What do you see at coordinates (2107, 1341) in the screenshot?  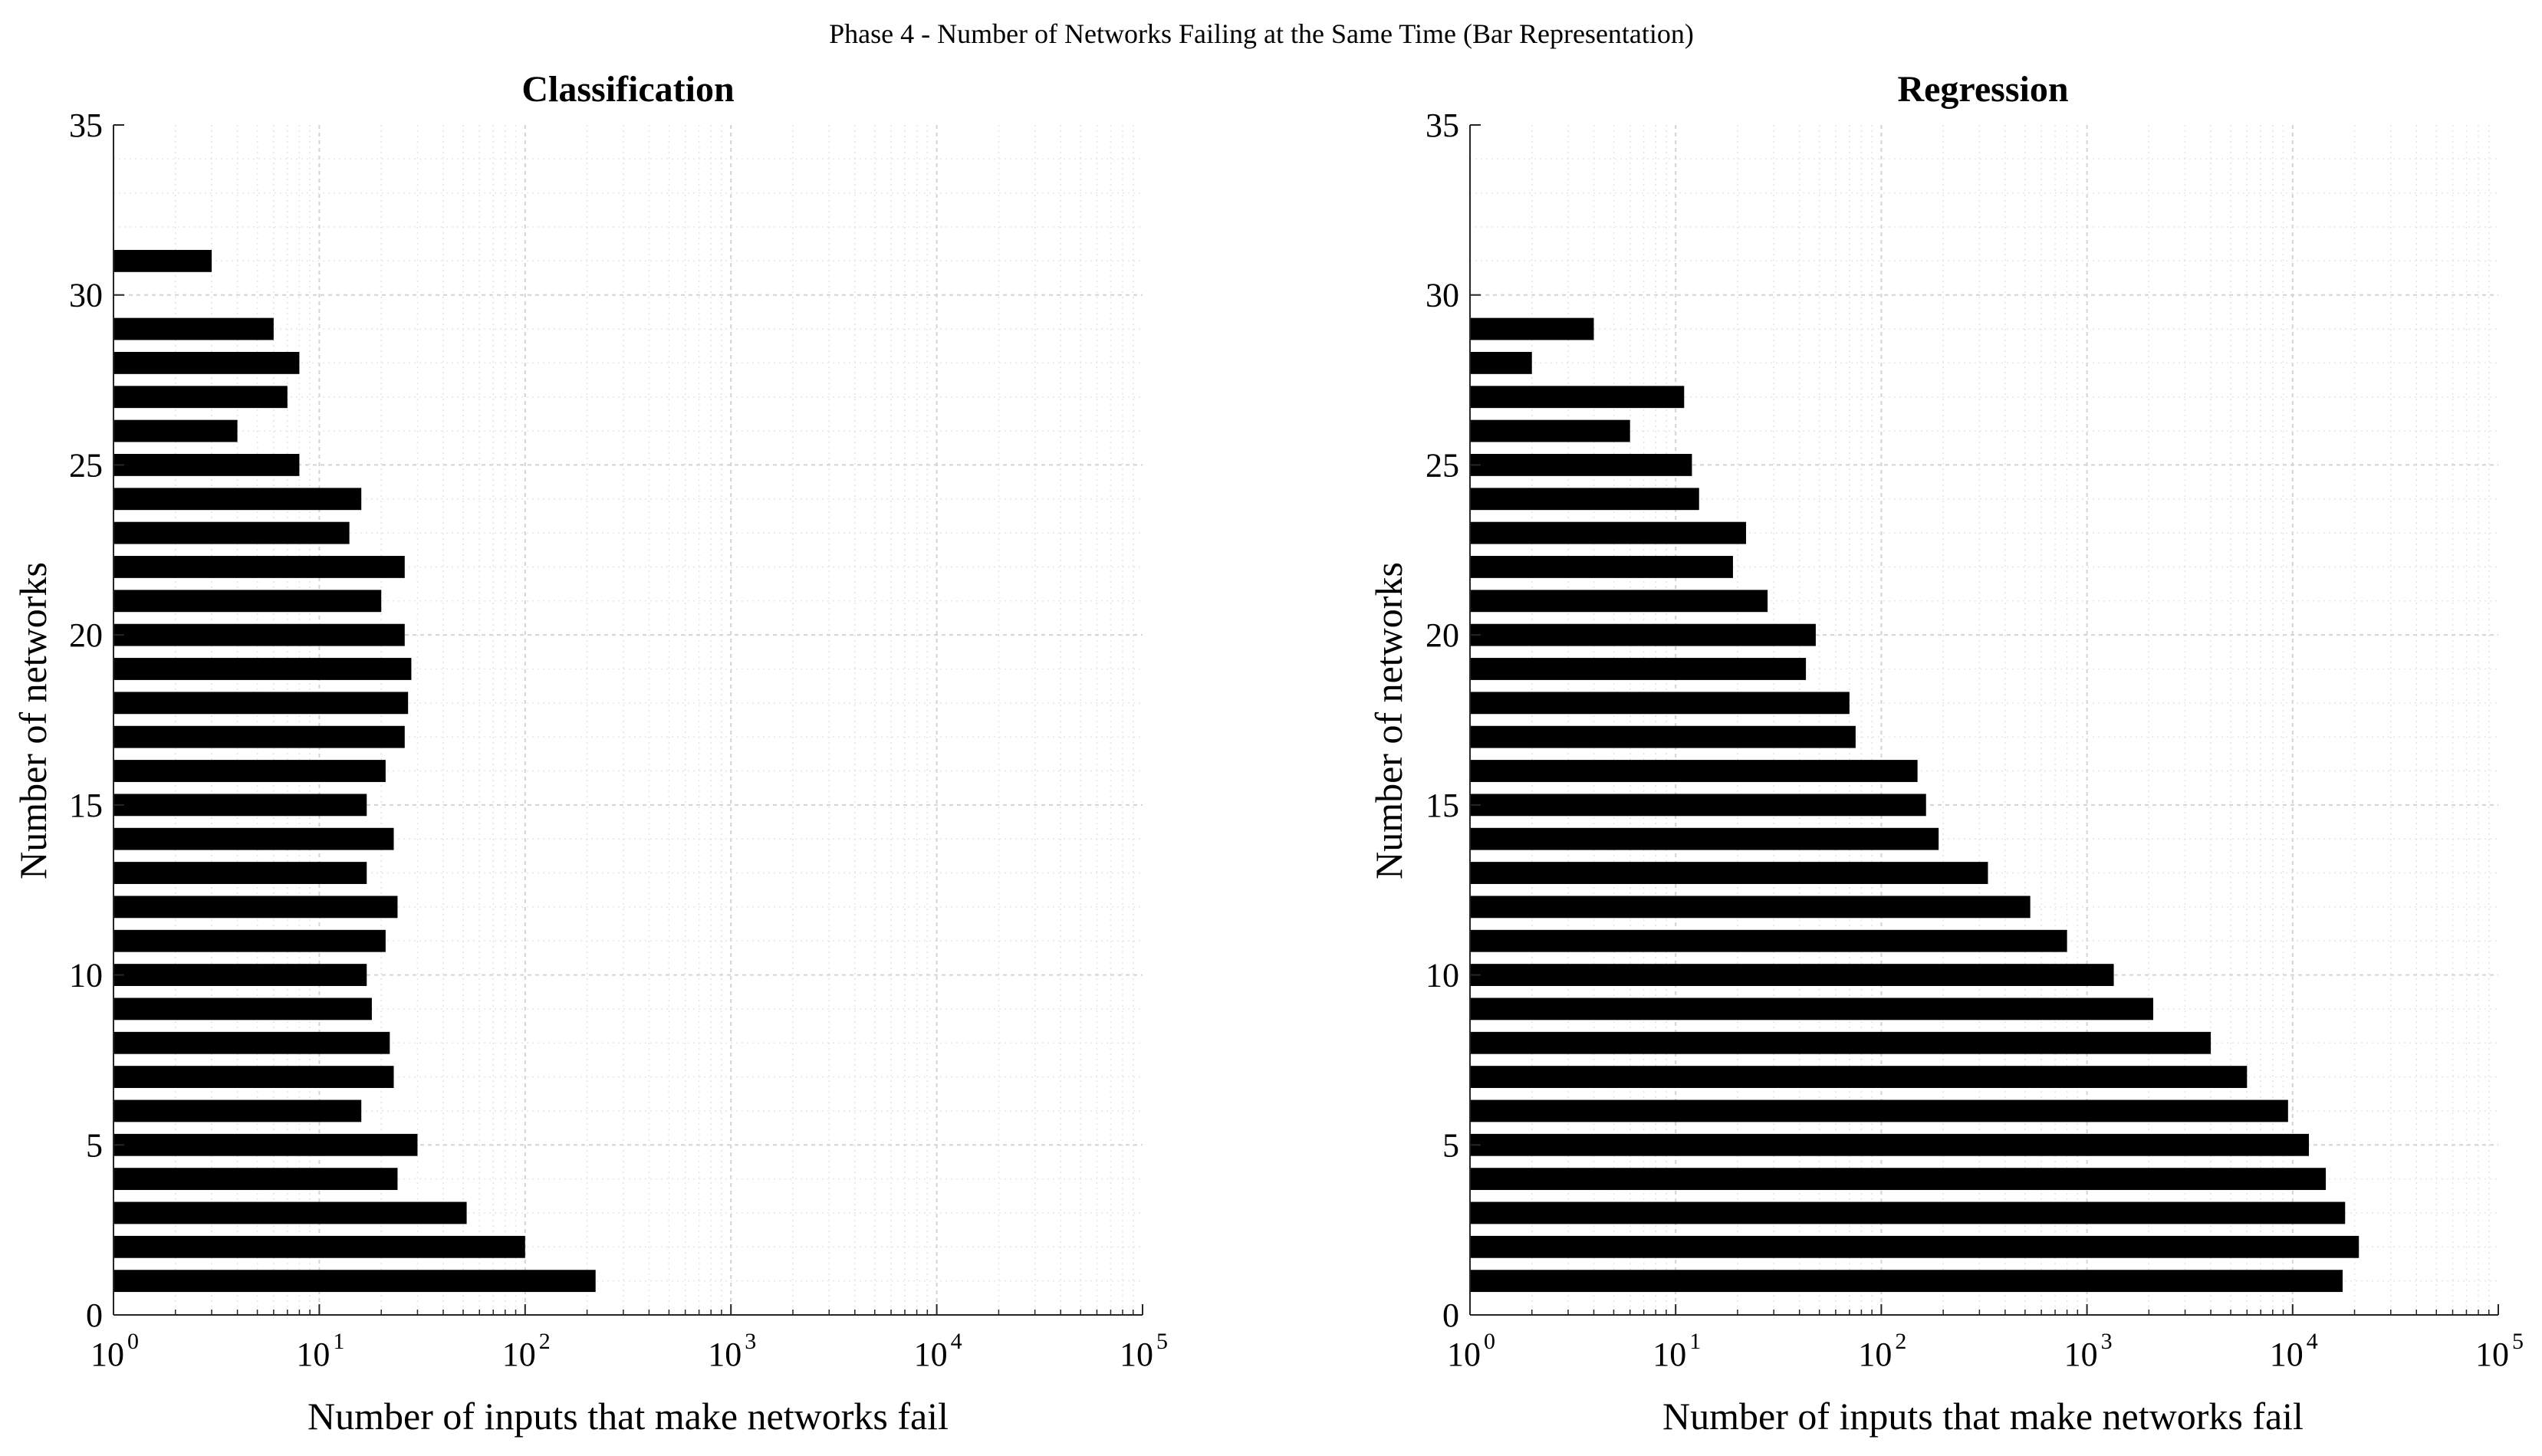 I see `regression-x-tick-exponent: 3` at bounding box center [2107, 1341].